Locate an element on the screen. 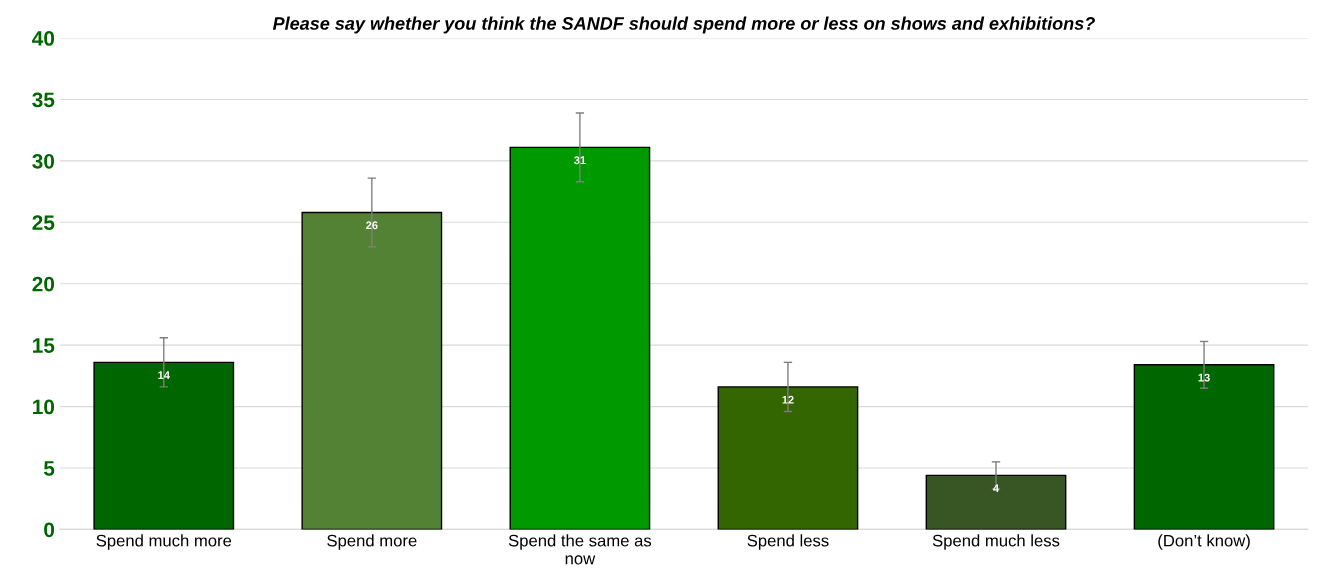 This screenshot has height=585, width=1328. data-label: 26 is located at coordinates (372, 225).